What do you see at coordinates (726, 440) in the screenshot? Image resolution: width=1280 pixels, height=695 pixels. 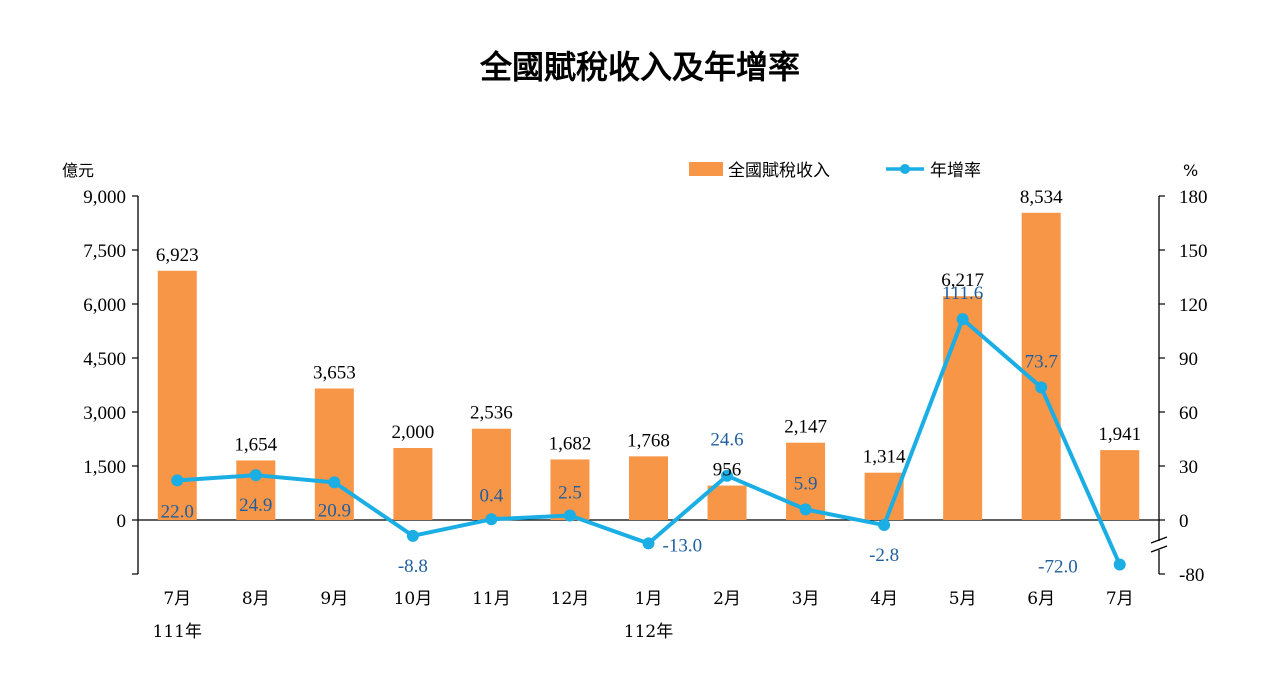 I see `growth-rate-label: 24.6` at bounding box center [726, 440].